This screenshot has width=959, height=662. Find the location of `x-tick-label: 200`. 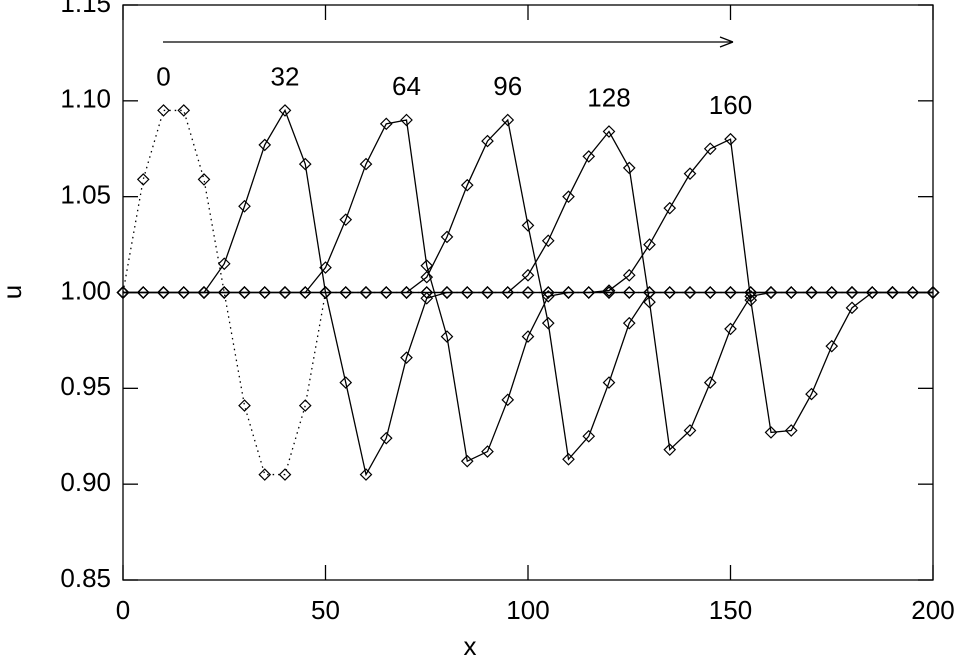

x-tick-label: 200 is located at coordinates (932, 610).